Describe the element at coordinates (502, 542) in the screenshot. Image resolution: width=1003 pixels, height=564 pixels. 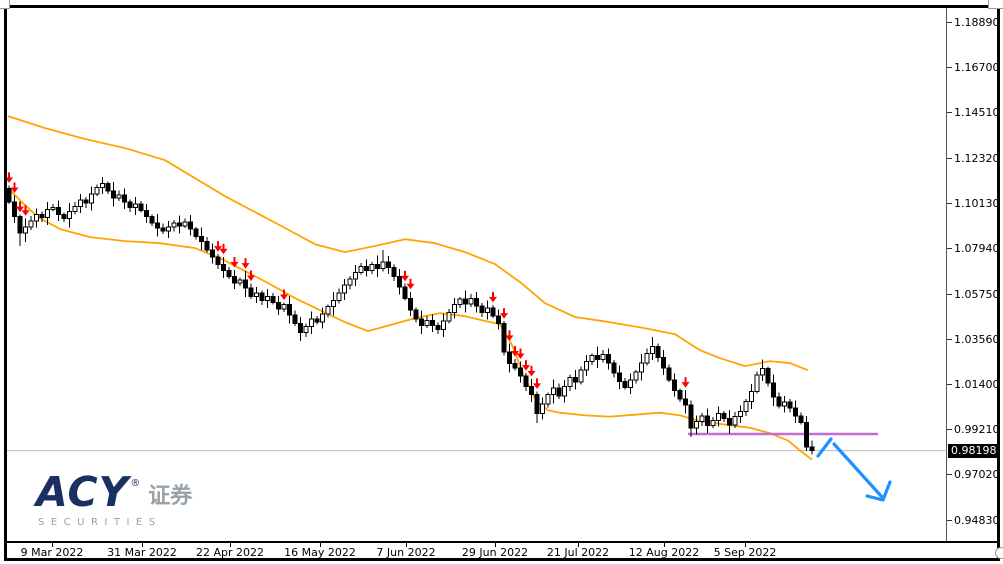
I see `time-axis-line` at that location.